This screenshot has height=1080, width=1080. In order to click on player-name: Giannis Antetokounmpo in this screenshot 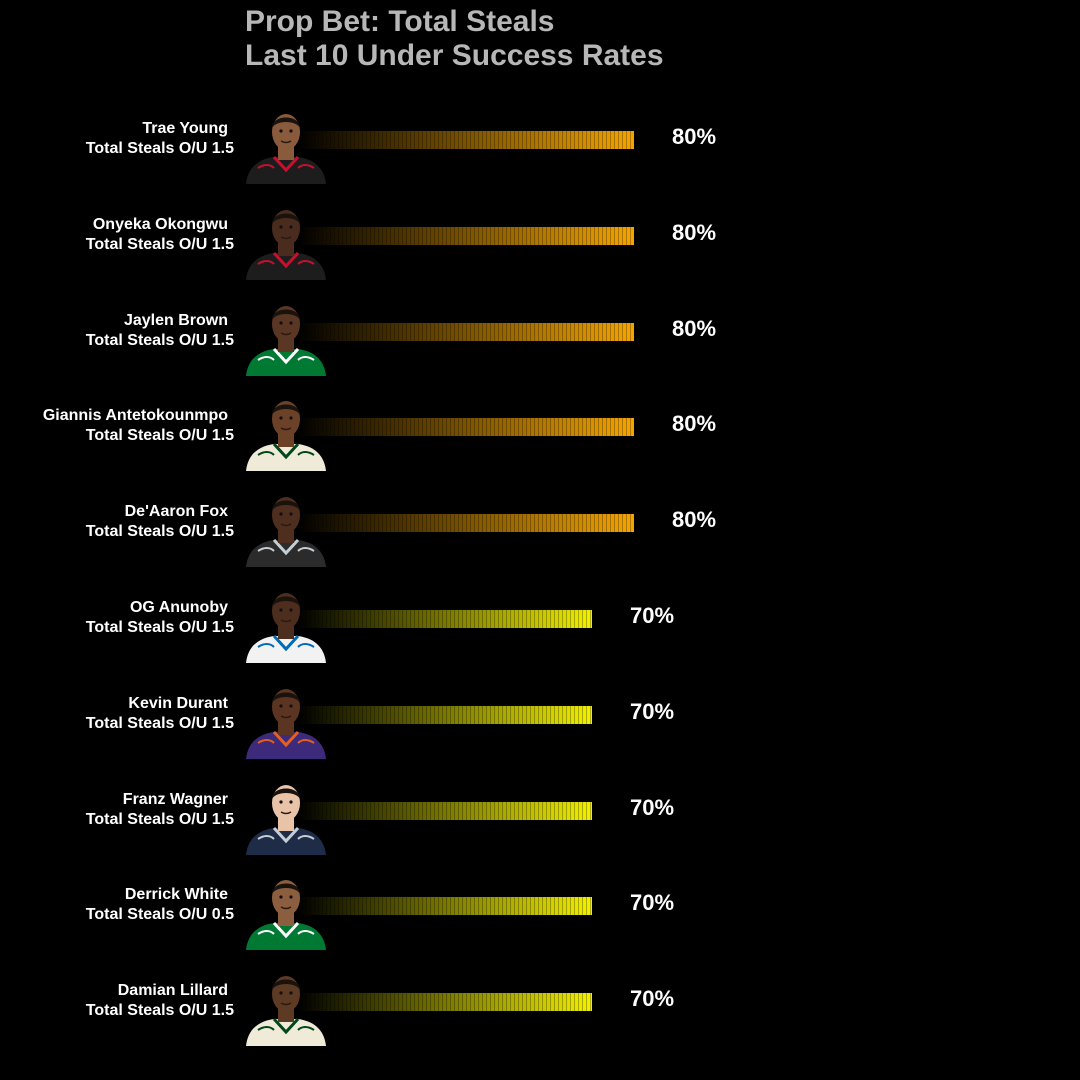, I will do `click(135, 416)`.